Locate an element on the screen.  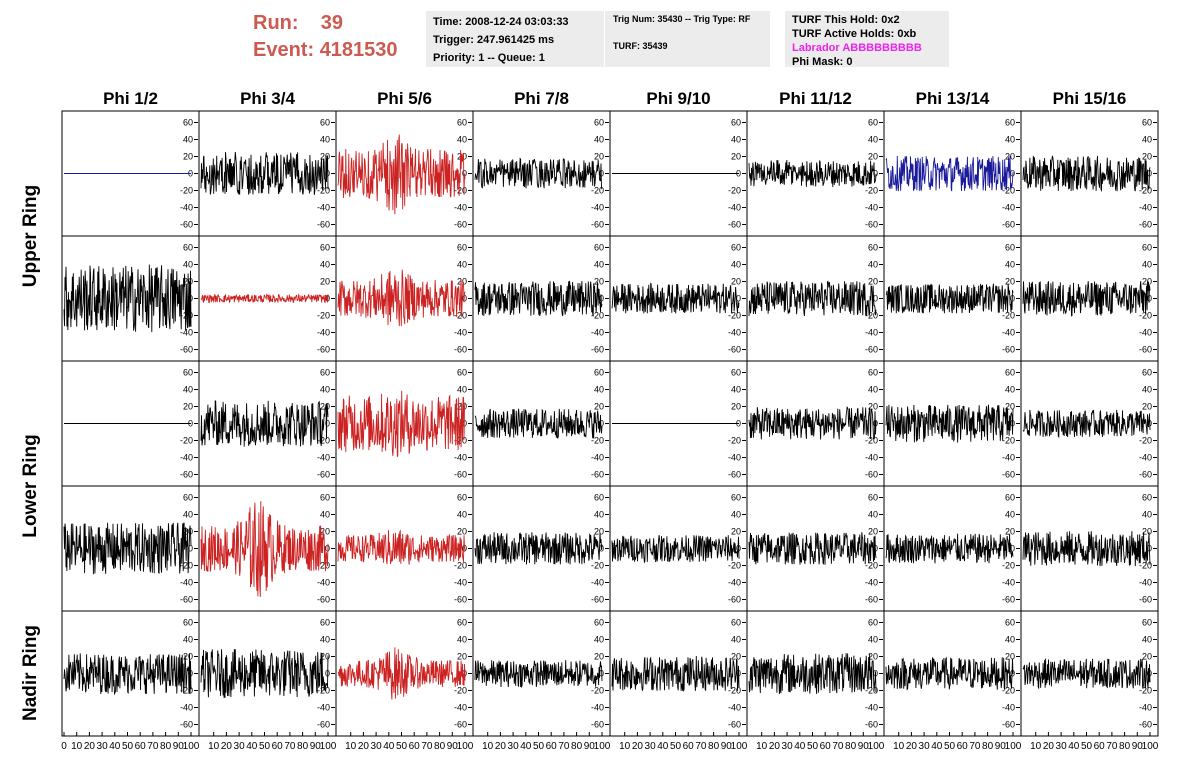
column-header: Phi 9/10 is located at coordinates (678, 98).